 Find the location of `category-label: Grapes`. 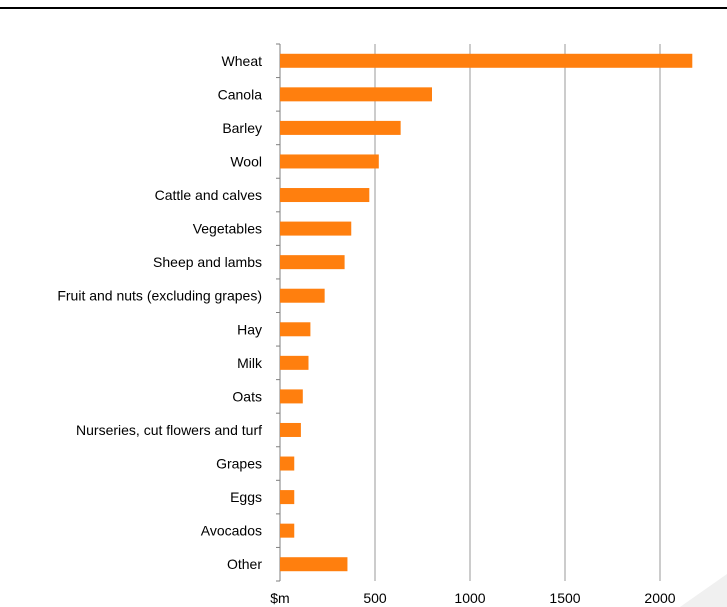

category-label: Grapes is located at coordinates (239, 464).